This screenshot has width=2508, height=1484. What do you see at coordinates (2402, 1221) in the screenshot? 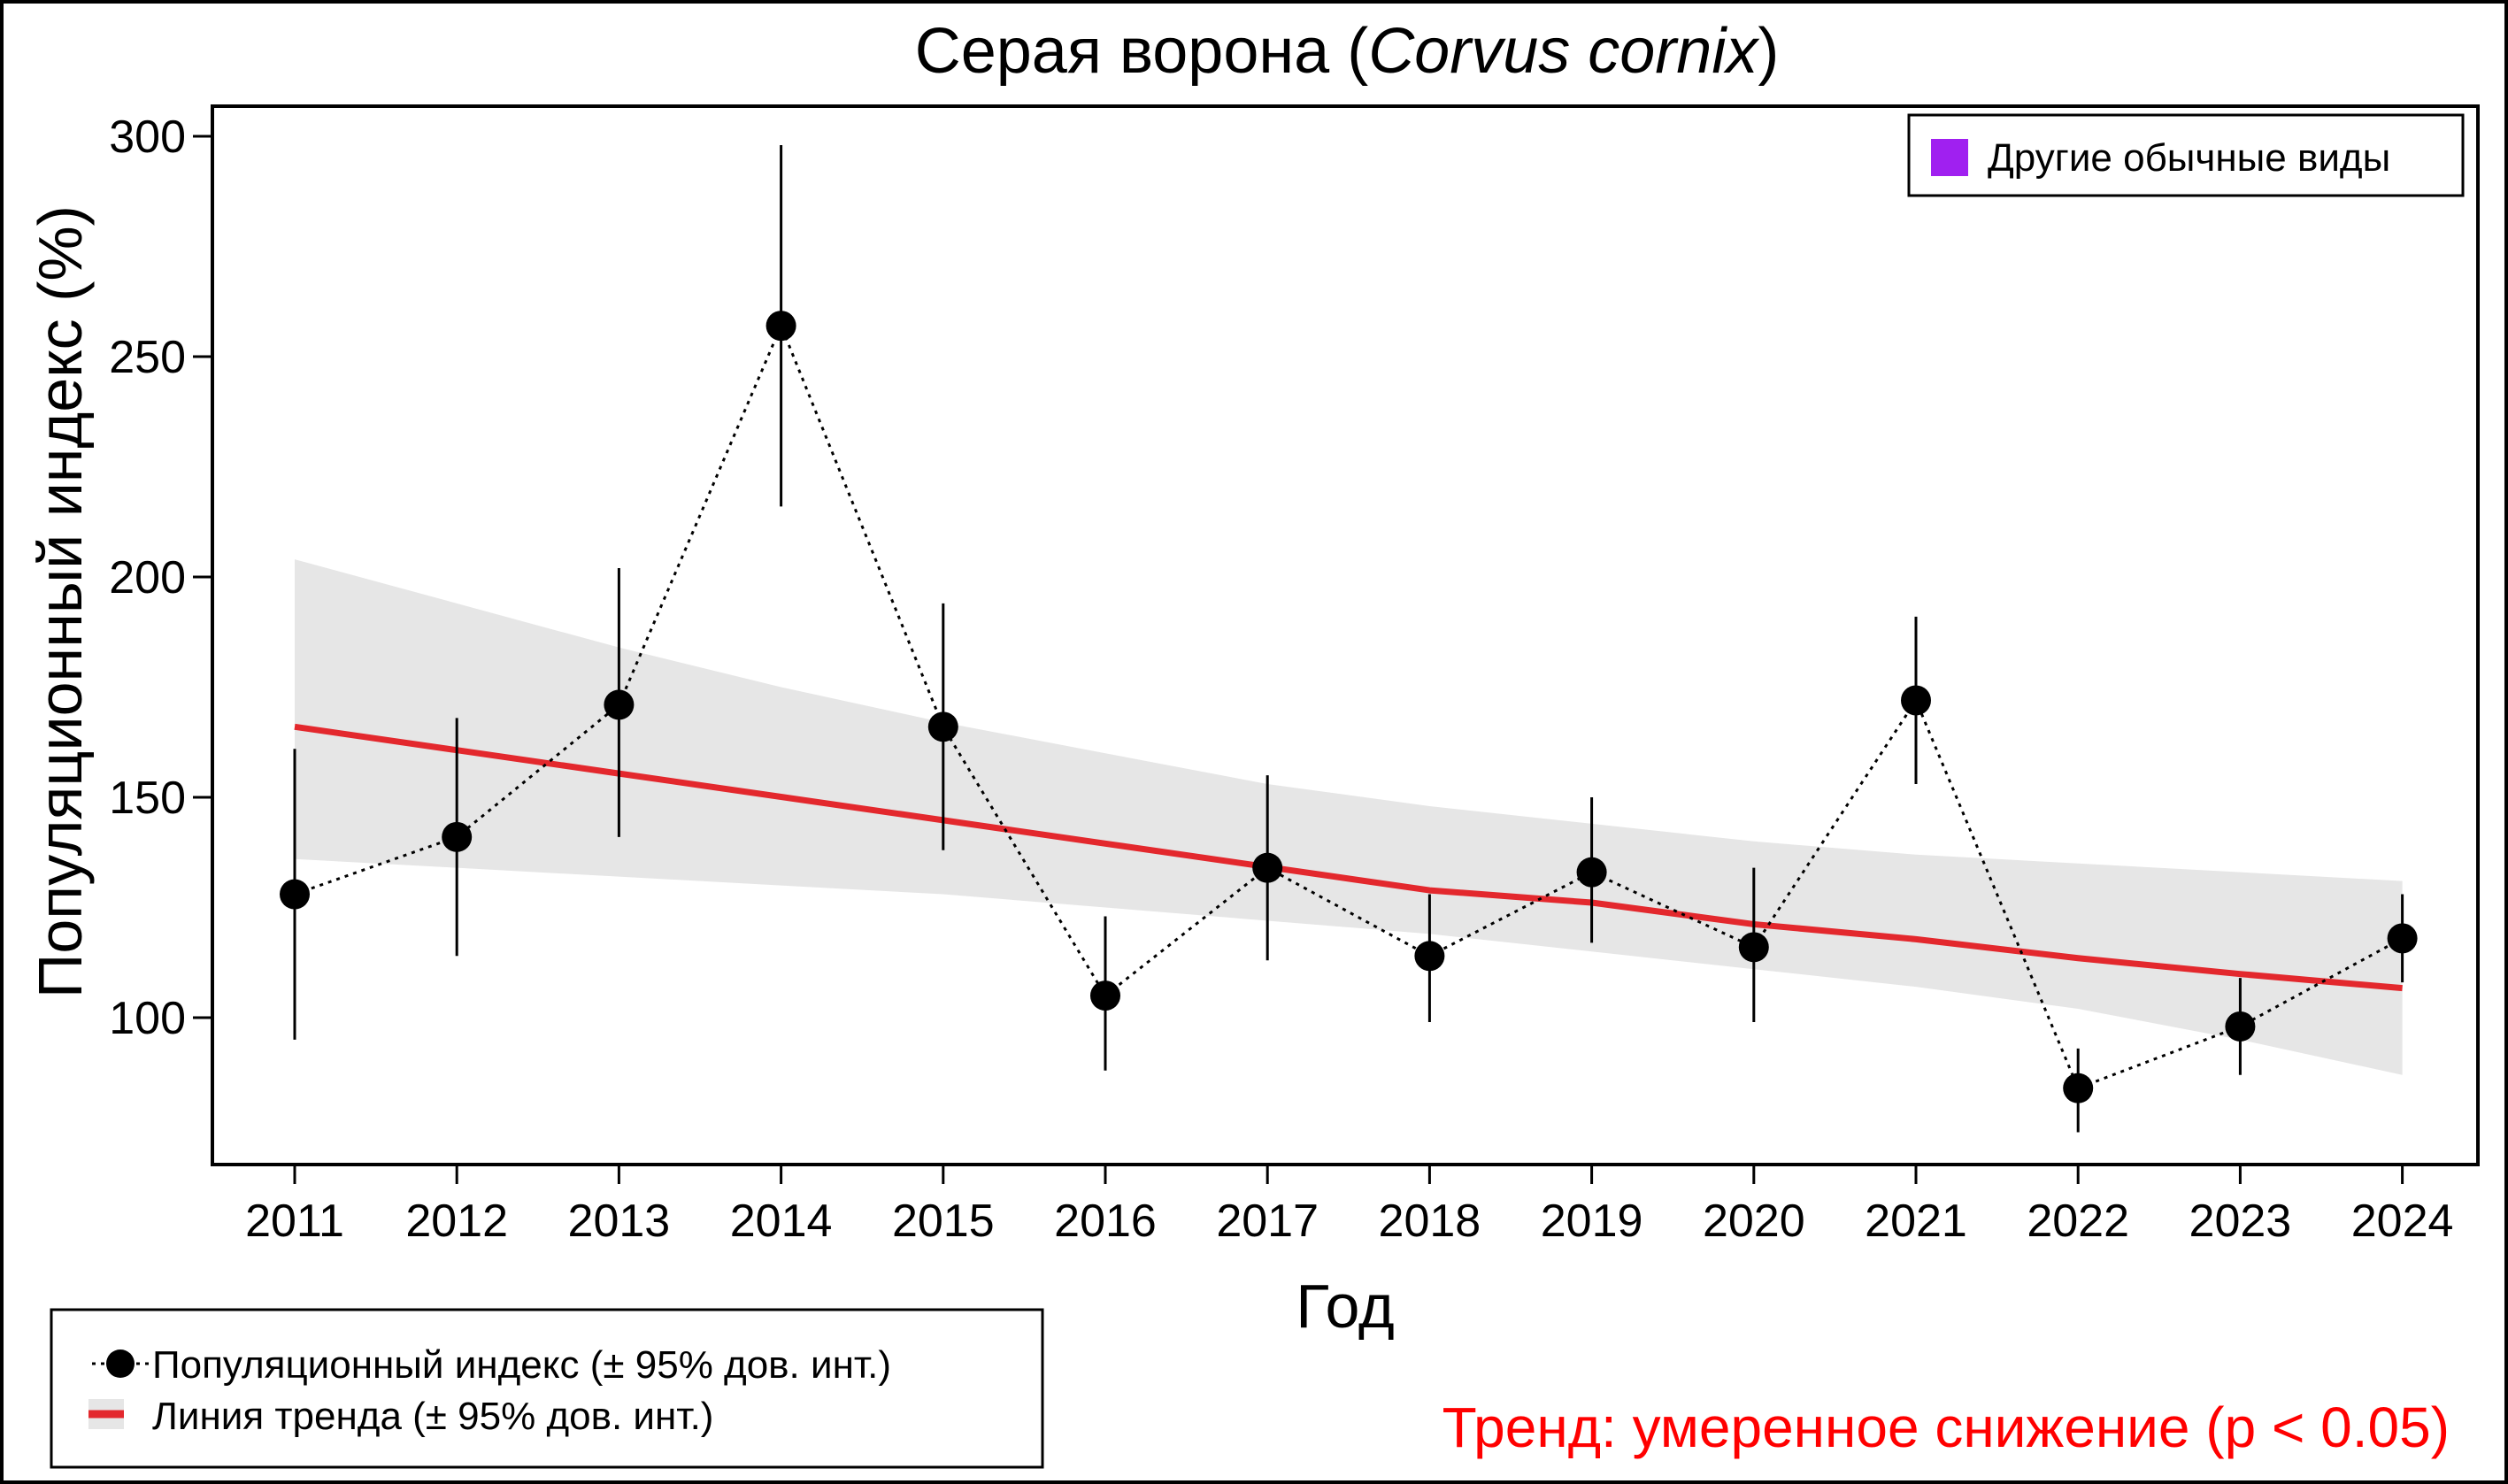
I see `x-tick-label-2024: 2024` at bounding box center [2402, 1221].